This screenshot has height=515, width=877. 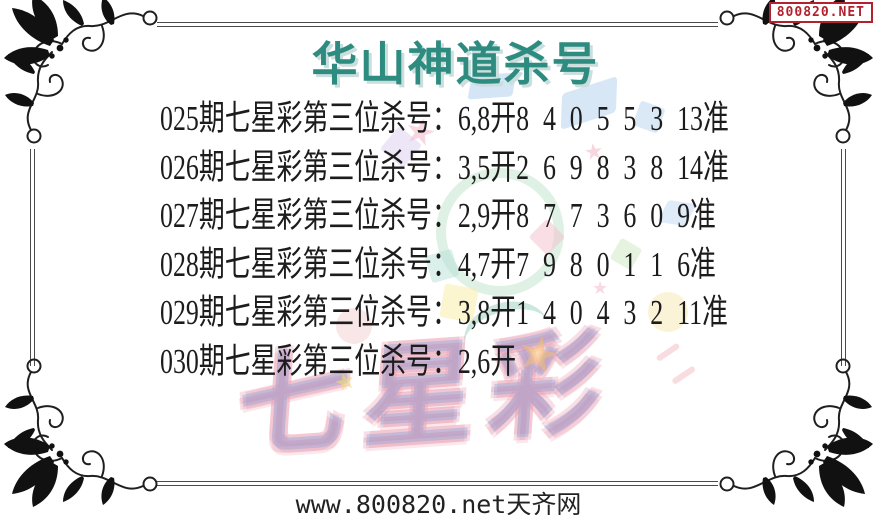 What do you see at coordinates (309, 312) in the screenshot?
I see `row-prefix: 029期七星彩第三位杀号：` at bounding box center [309, 312].